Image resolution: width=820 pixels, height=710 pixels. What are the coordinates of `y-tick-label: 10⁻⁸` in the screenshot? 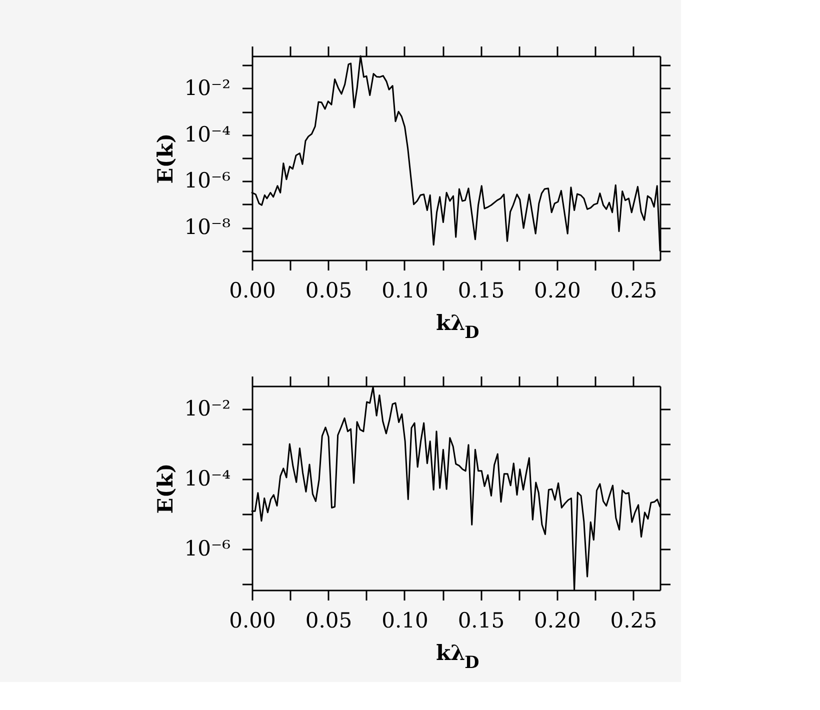 It's located at (207, 227).